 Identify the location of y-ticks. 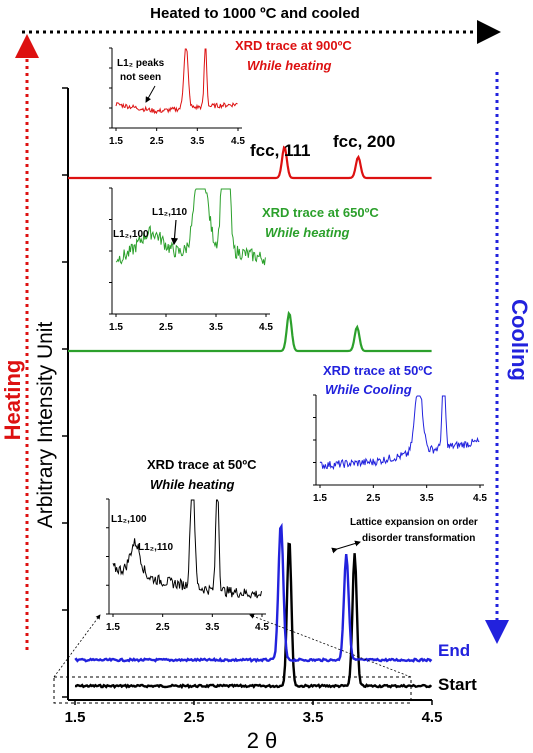
(65, 392).